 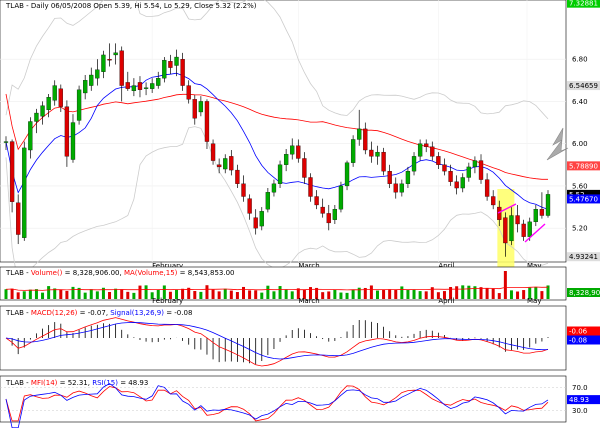 What do you see at coordinates (308, 301) in the screenshot?
I see `month-label: March` at bounding box center [308, 301].